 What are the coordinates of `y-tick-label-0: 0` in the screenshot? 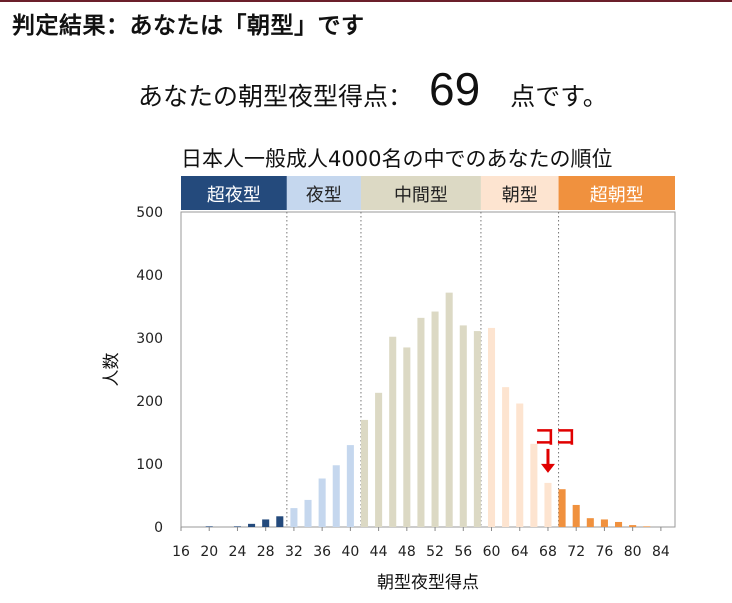 It's located at (158, 528).